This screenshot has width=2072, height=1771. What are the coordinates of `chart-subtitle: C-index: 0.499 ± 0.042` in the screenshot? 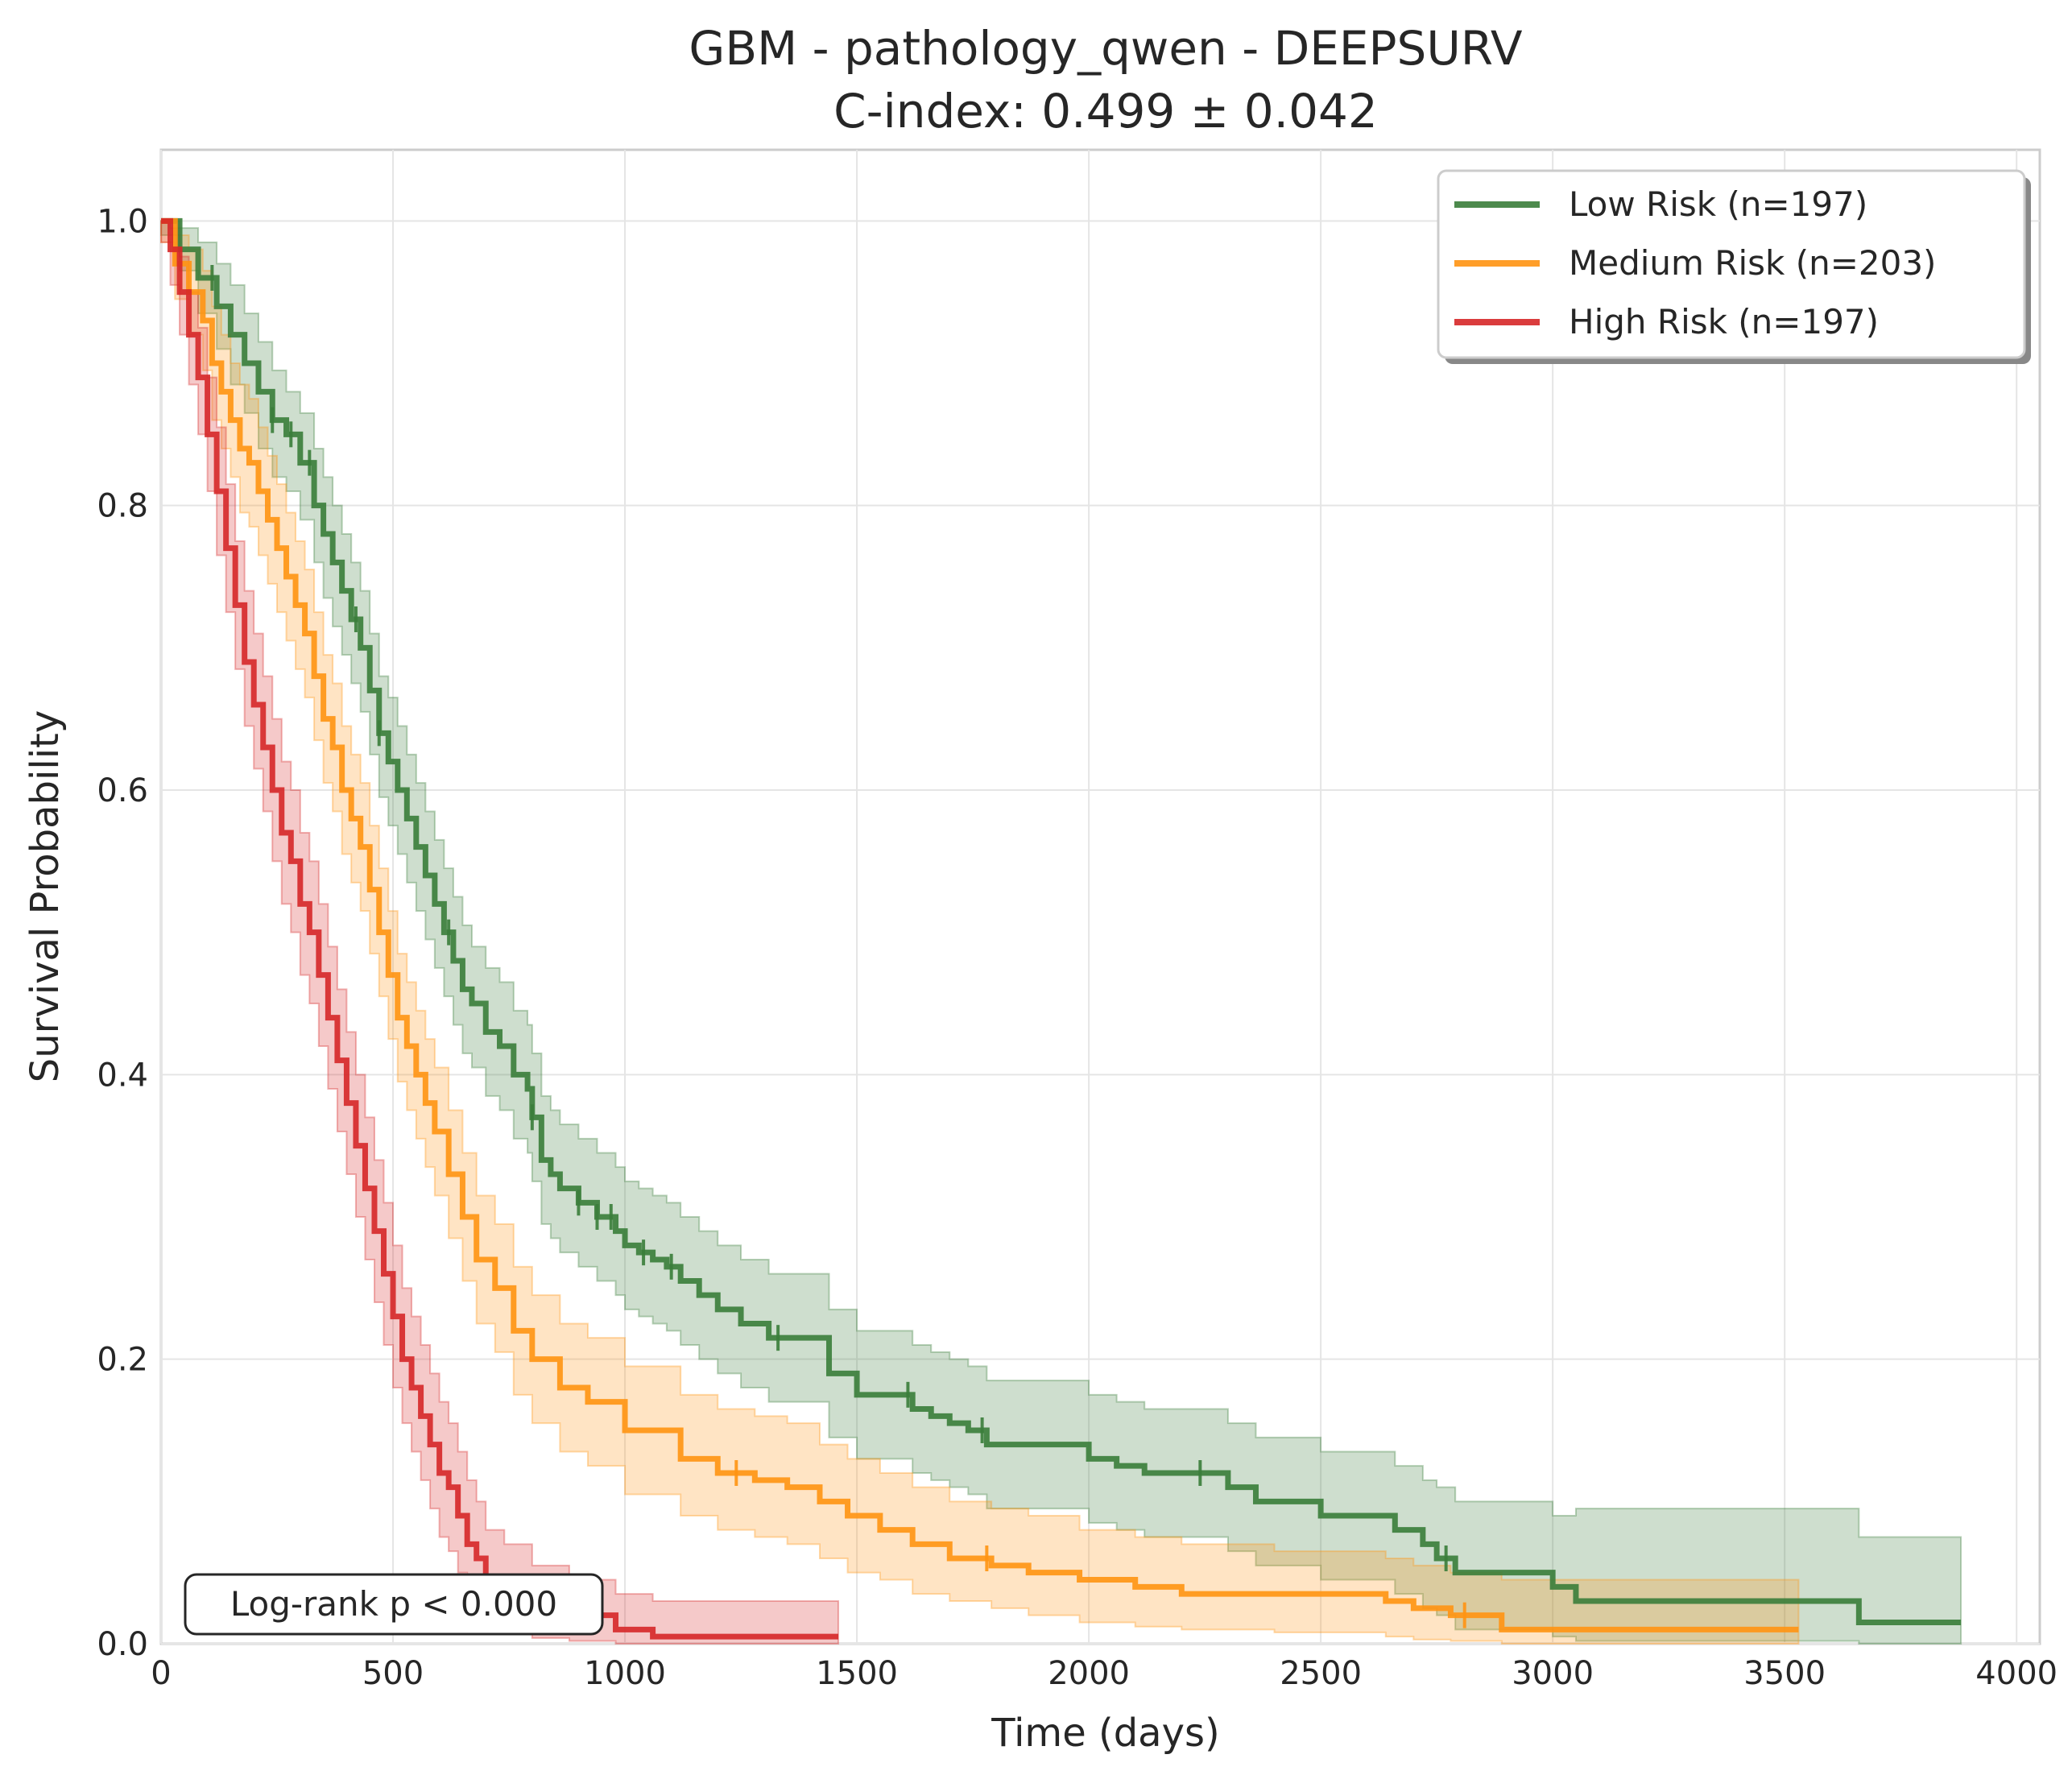 It's located at (1105, 111).